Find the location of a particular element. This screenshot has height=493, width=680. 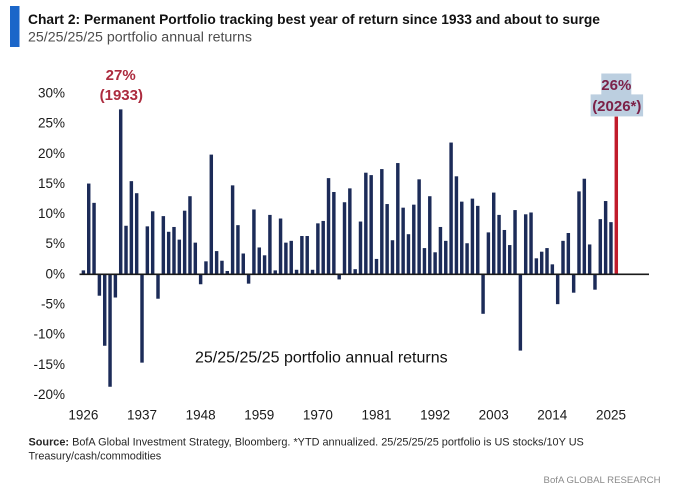

svg-text: 30% is located at coordinates (51, 93).